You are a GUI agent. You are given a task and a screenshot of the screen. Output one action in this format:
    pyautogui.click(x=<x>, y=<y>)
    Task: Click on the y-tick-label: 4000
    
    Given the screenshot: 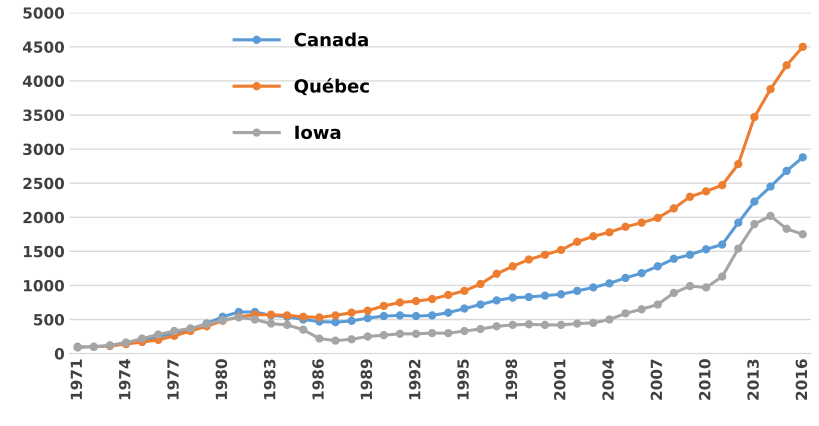 What is the action you would take?
    pyautogui.click(x=43, y=81)
    